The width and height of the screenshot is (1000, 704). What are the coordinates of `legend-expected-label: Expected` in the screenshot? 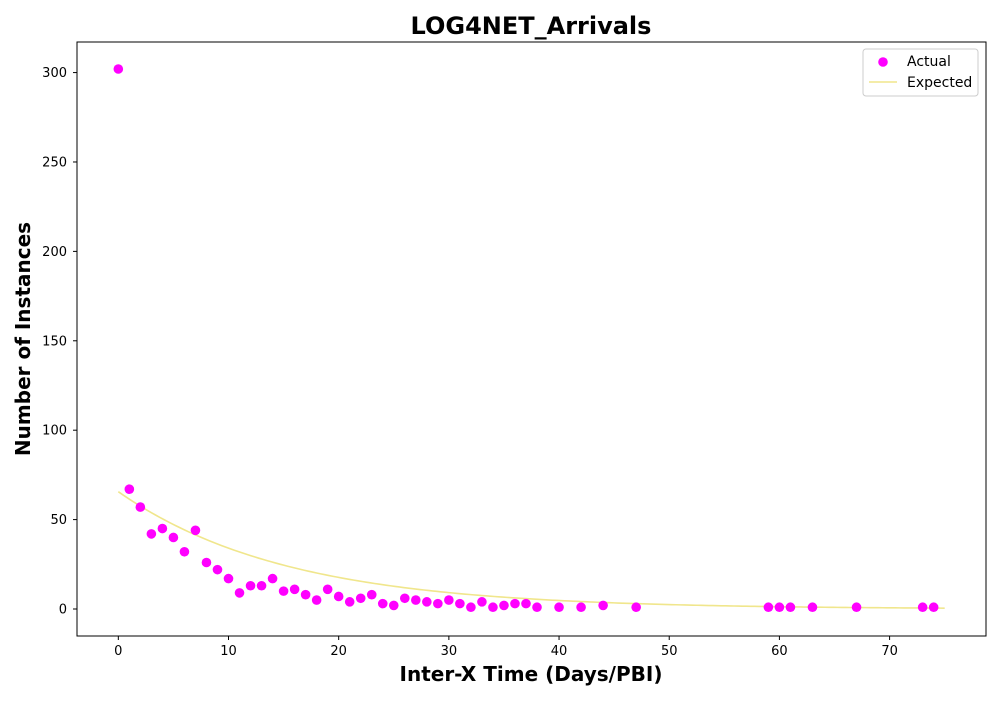 It's located at (939, 83).